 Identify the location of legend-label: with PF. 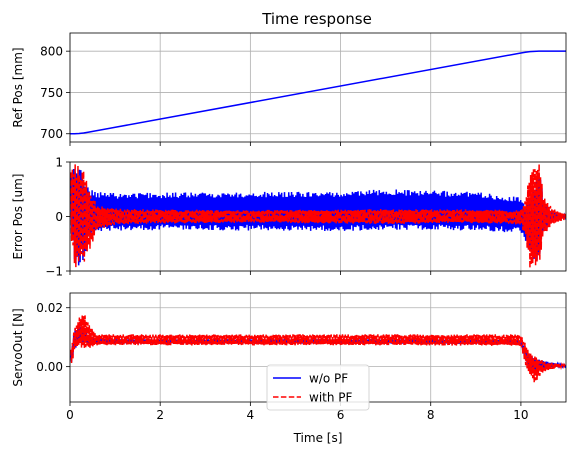
(331, 398).